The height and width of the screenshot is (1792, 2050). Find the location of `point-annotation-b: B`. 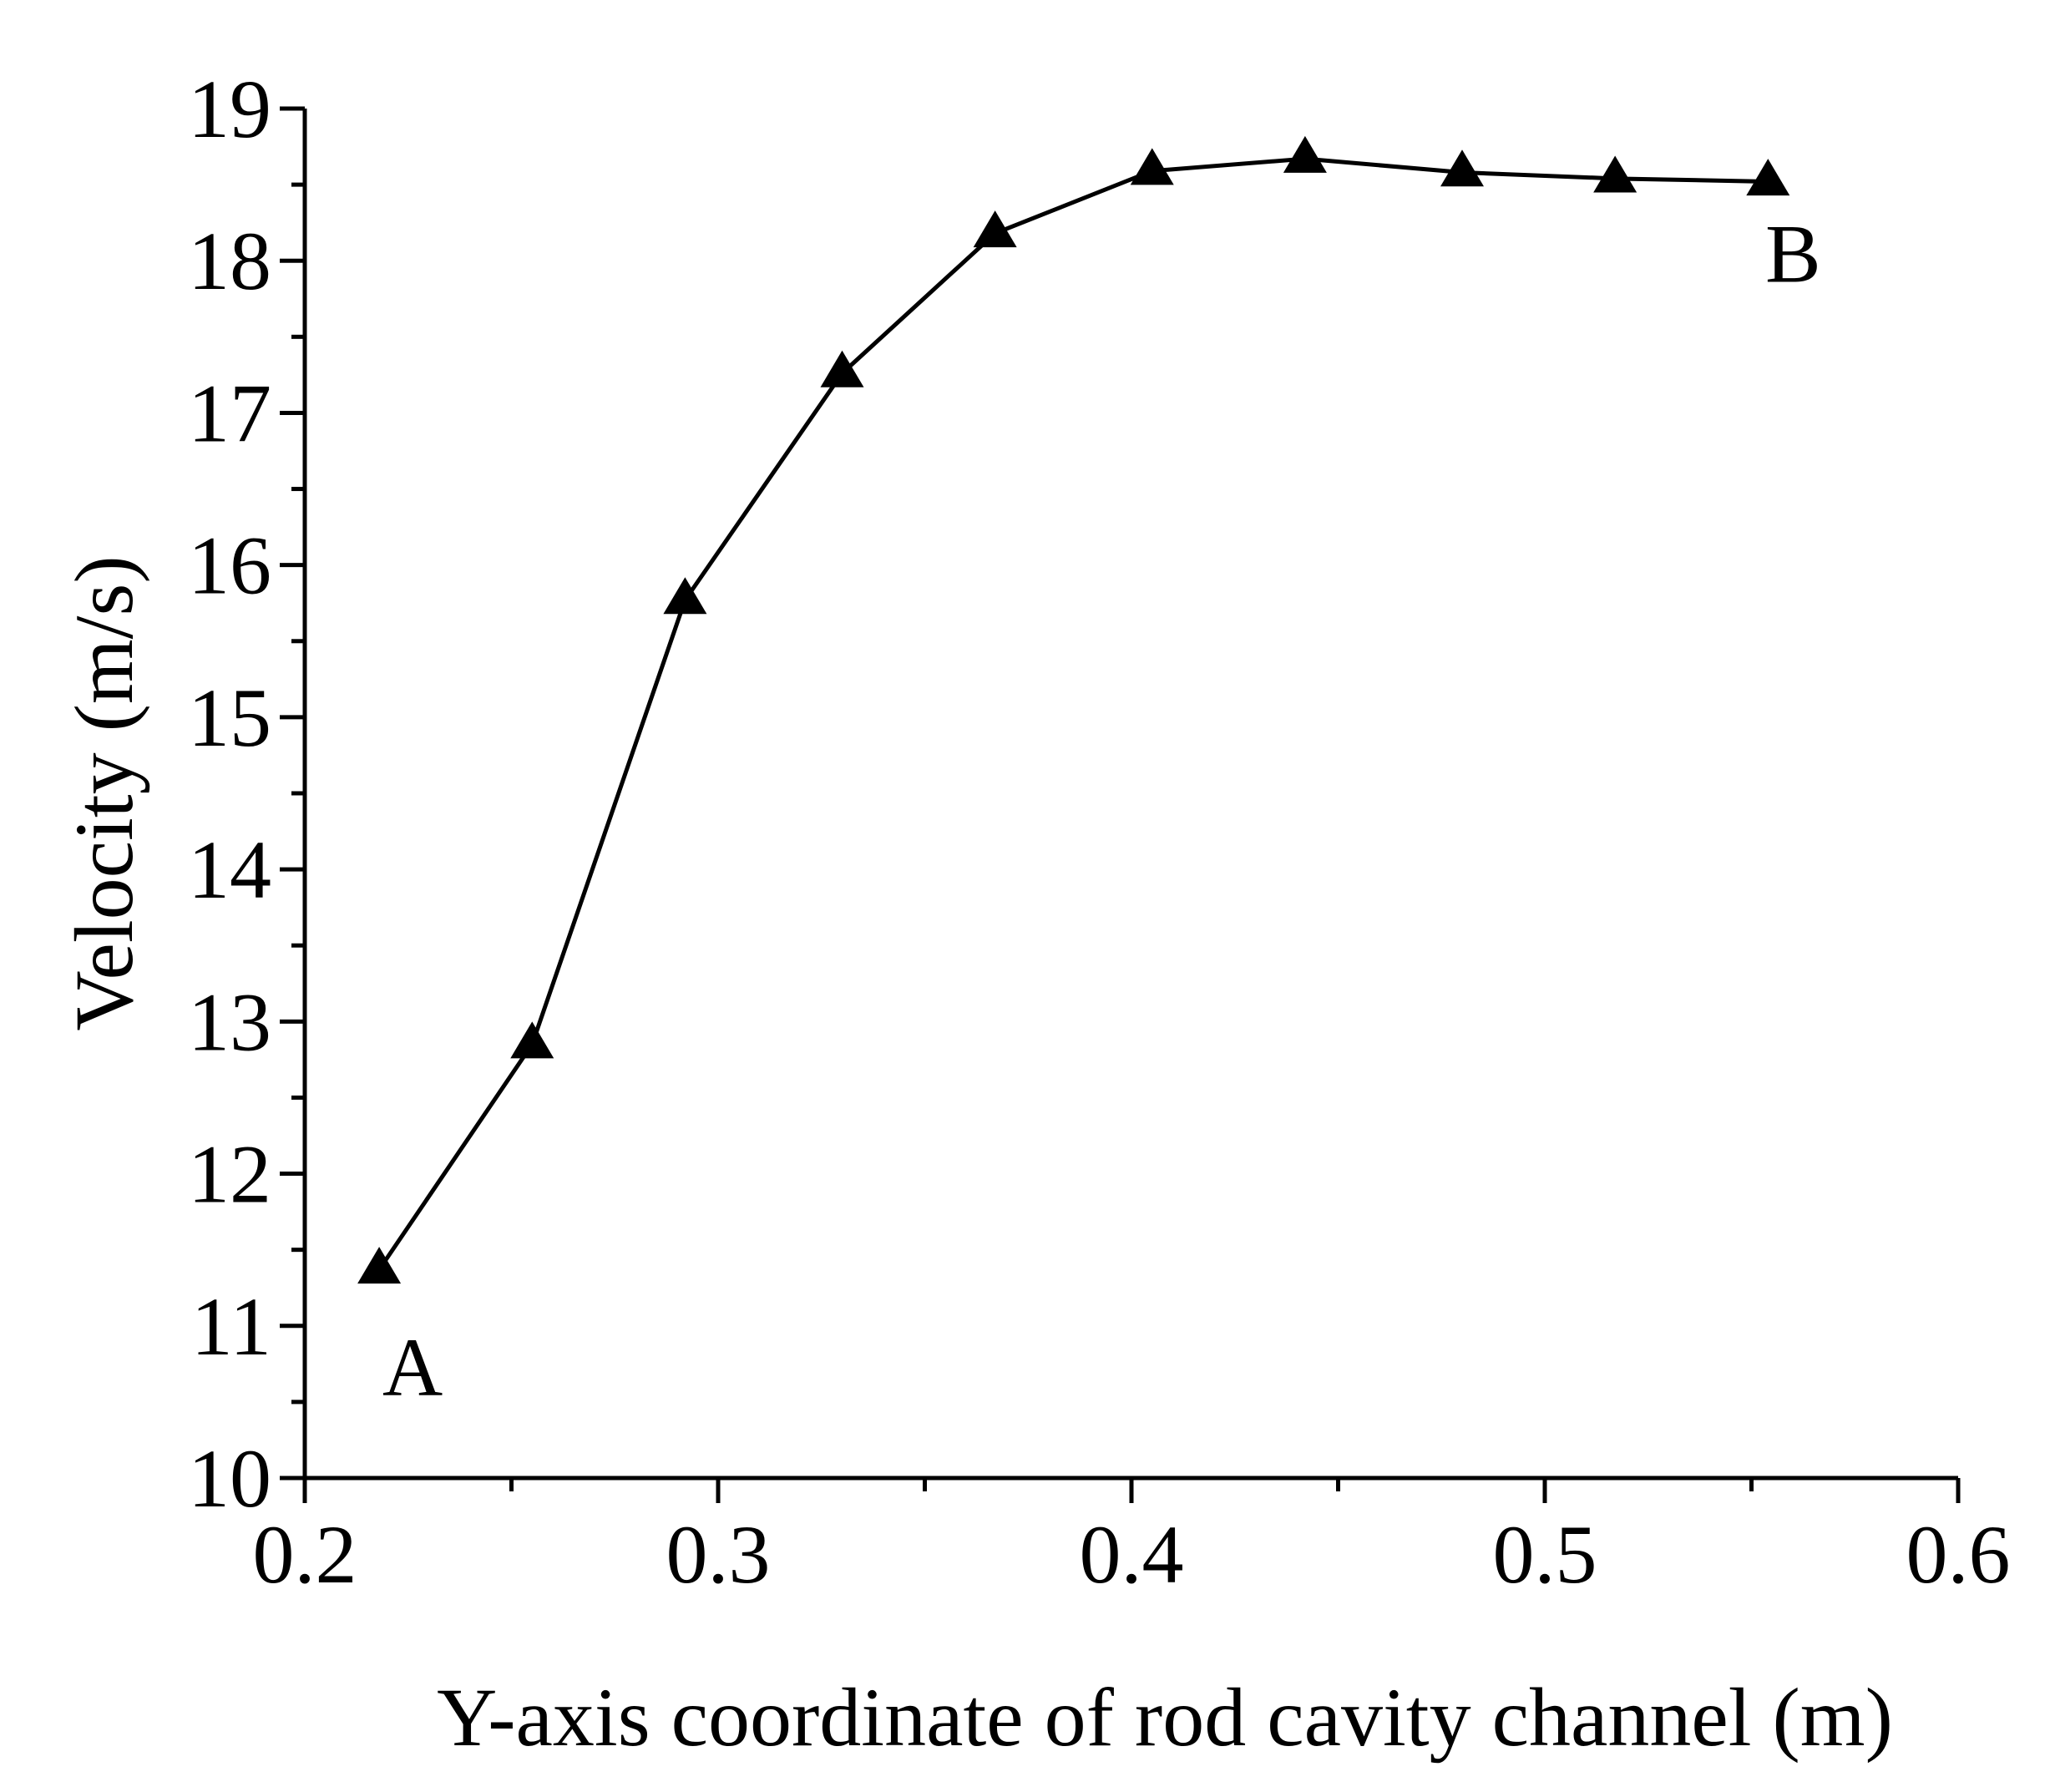

point-annotation-b: B is located at coordinates (1793, 253).